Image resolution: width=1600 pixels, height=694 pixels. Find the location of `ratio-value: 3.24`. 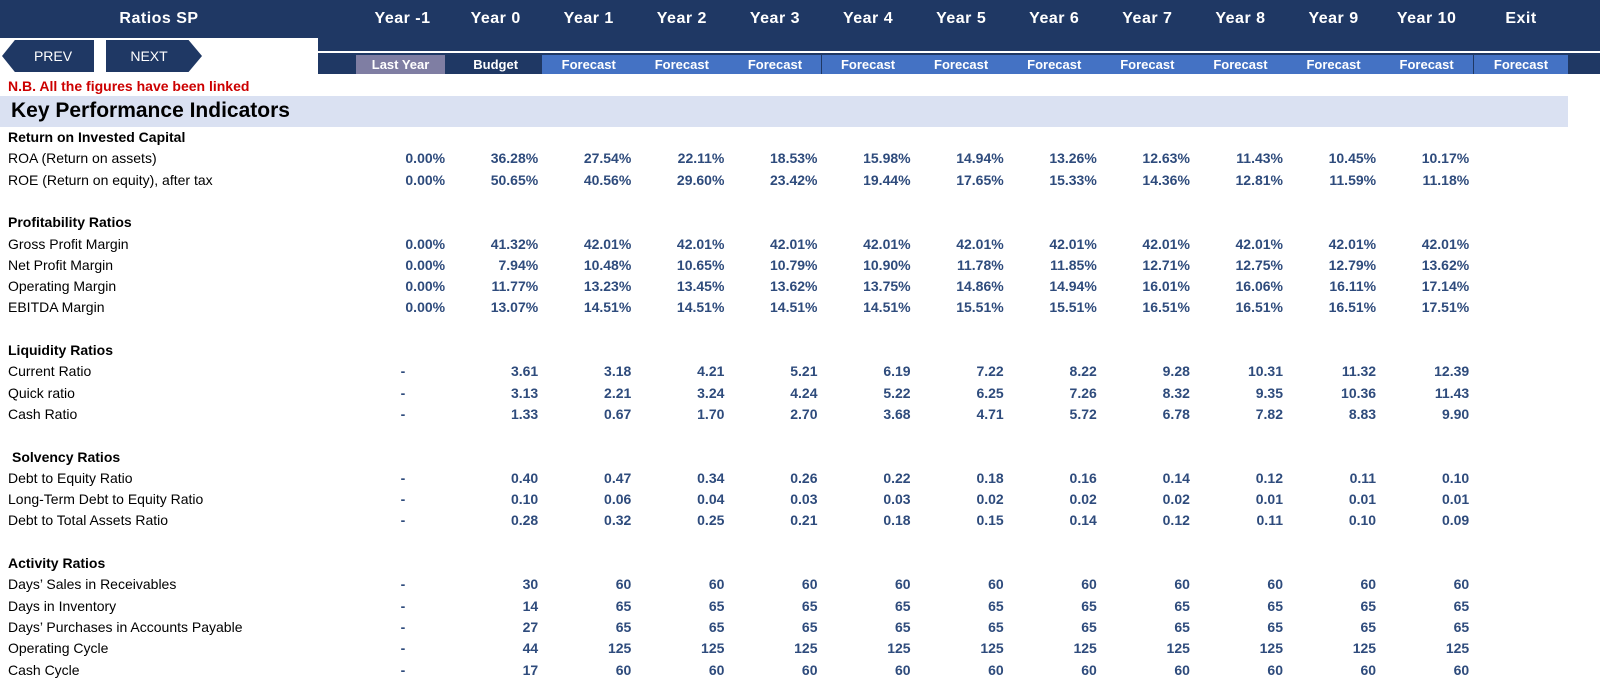

ratio-value: 3.24 is located at coordinates (711, 392).